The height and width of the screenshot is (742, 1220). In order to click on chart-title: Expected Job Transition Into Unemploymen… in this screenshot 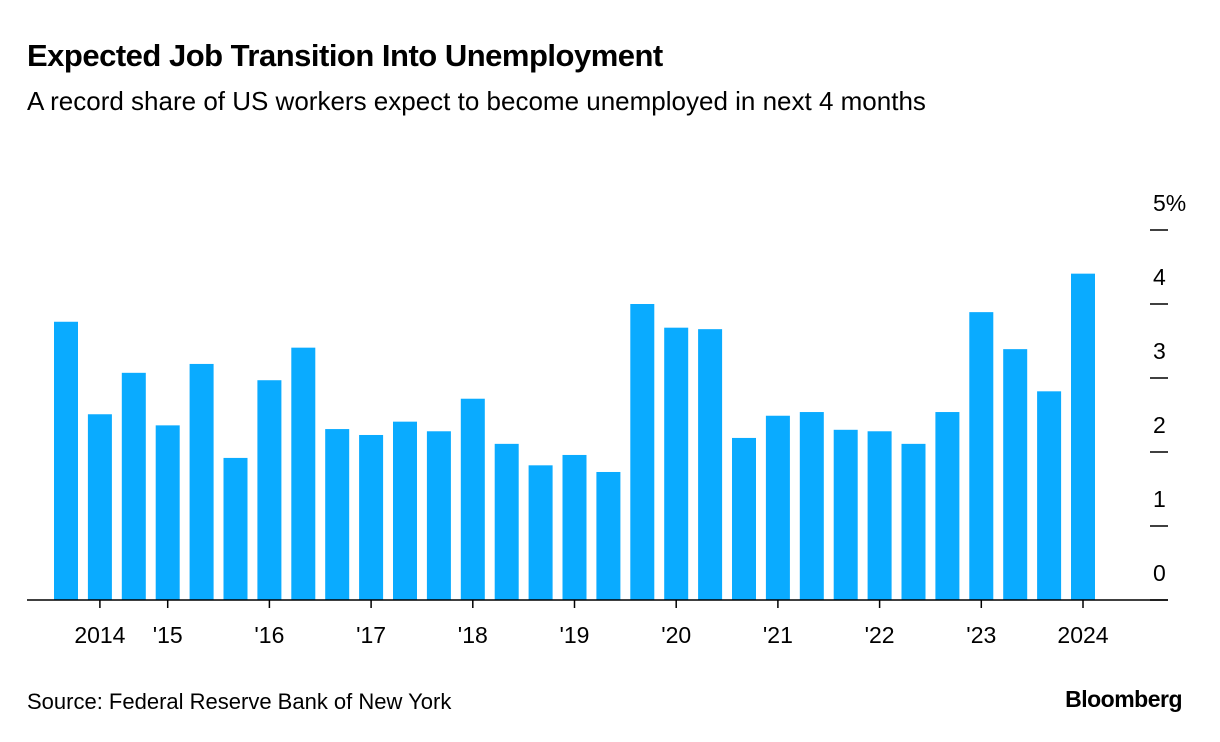, I will do `click(345, 55)`.